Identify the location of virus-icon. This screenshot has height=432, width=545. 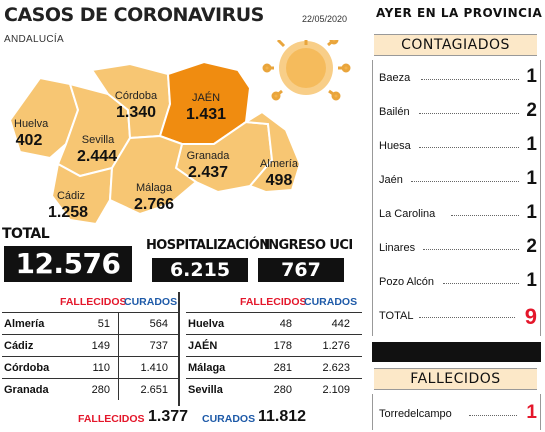
(306, 68).